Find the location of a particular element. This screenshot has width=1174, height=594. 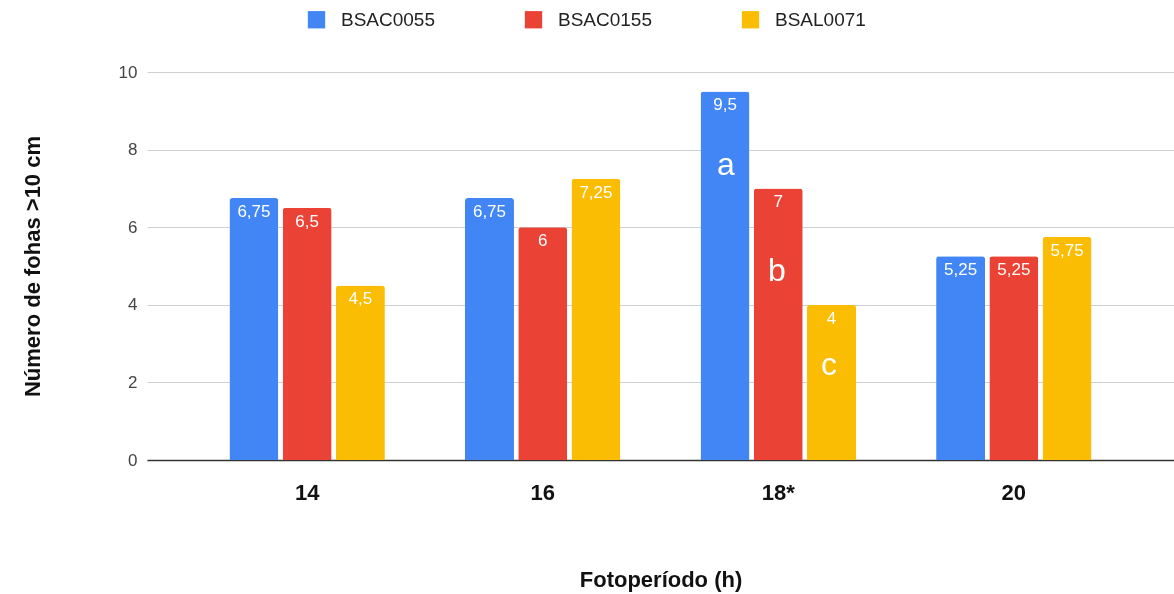

data-label: 7,25 is located at coordinates (596, 192).